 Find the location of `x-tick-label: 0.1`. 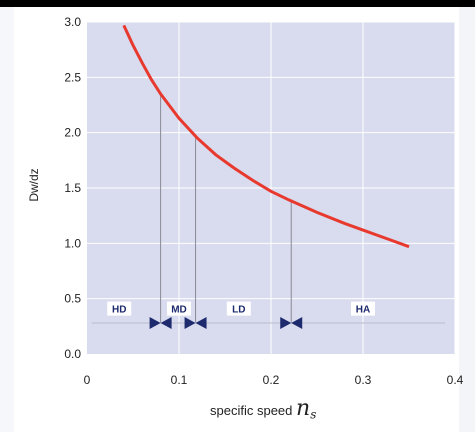

x-tick-label: 0.1 is located at coordinates (179, 380).